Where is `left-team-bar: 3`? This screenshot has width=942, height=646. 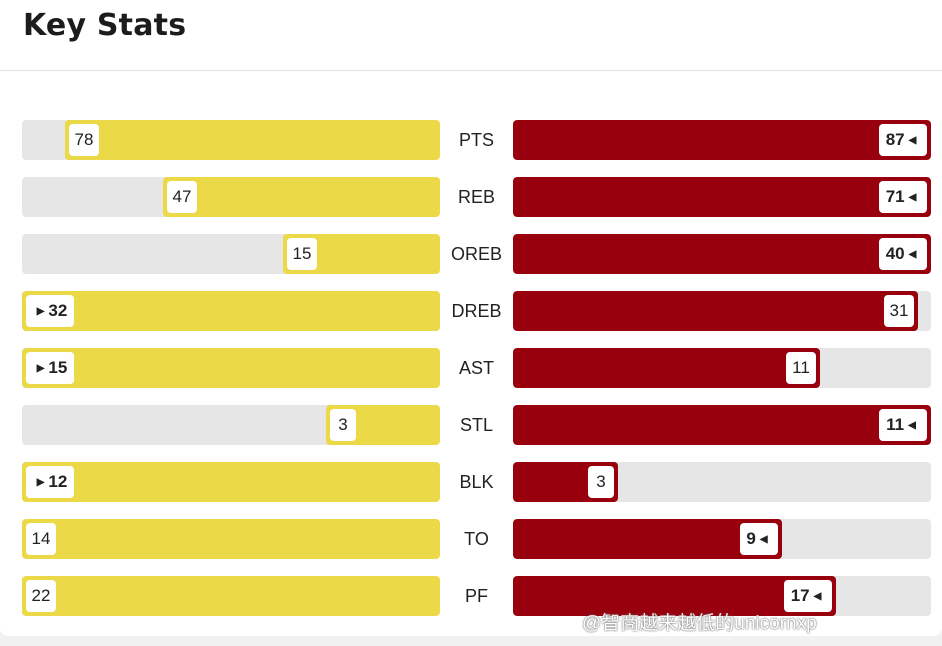 left-team-bar: 3 is located at coordinates (383, 425).